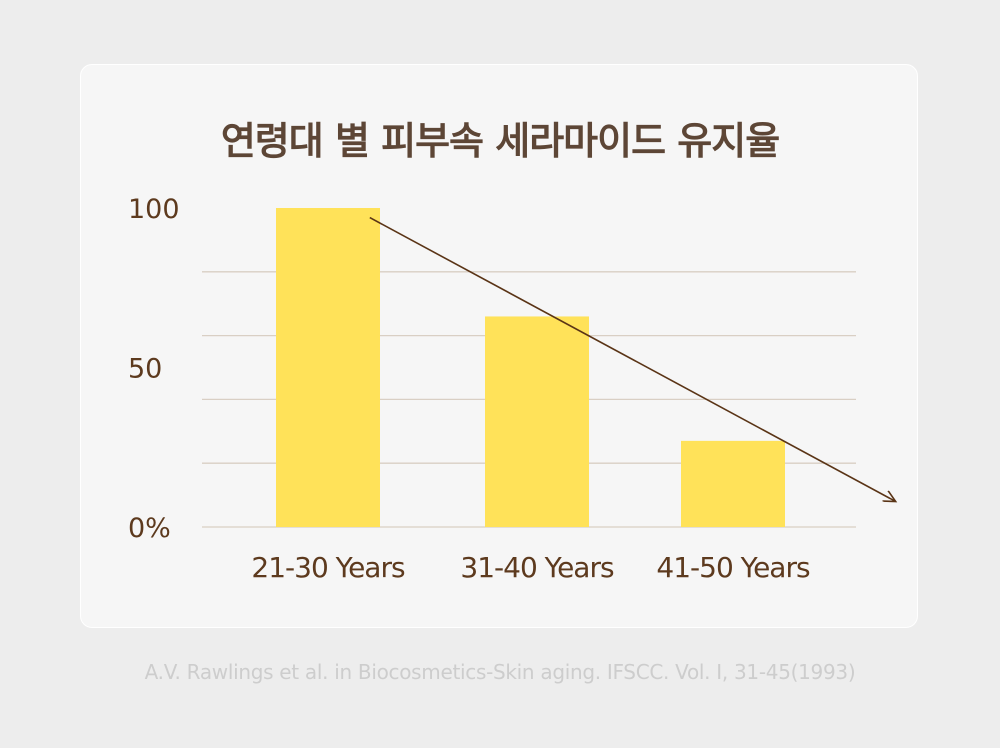 The image size is (1000, 748). I want to click on x-category-label: 41-50 Years, so click(733, 567).